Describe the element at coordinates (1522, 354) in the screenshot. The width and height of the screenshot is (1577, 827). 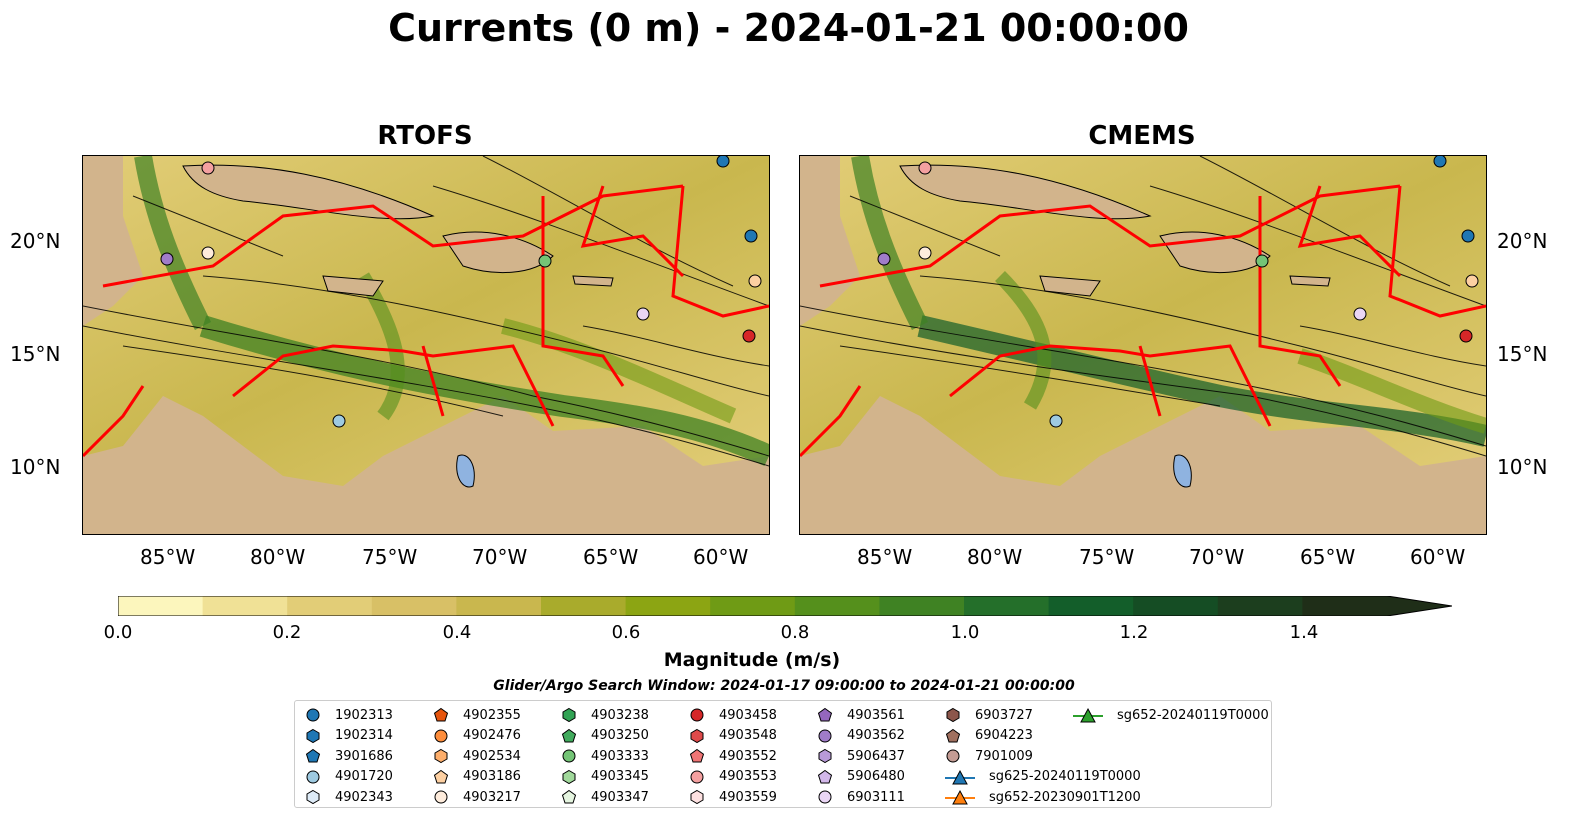
I see `lat-tick-15n-right: 15°N` at that location.